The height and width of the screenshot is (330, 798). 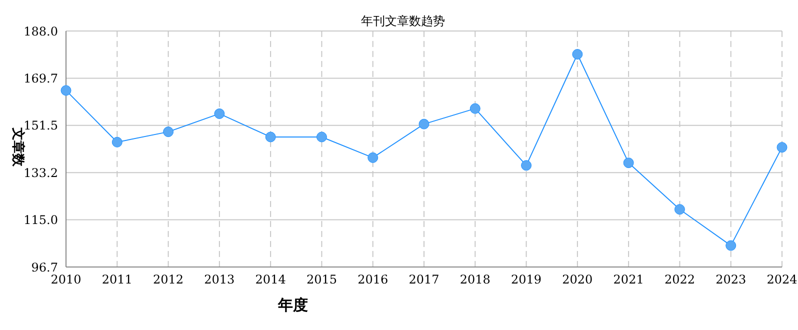 What do you see at coordinates (321, 279) in the screenshot?
I see `x-tick-label: 2015` at bounding box center [321, 279].